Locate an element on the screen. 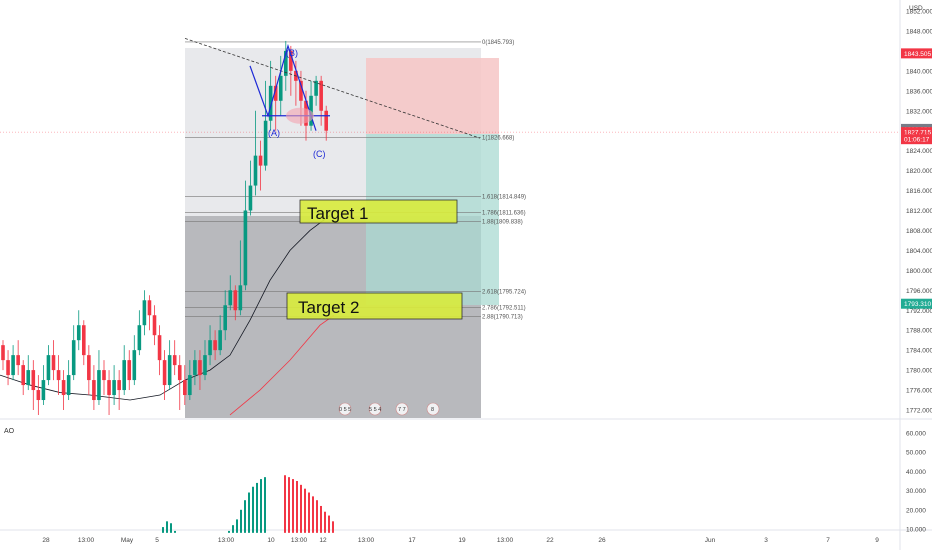 Image resolution: width=932 pixels, height=550 pixels. indicator-tick-label: 40.000 is located at coordinates (916, 472).